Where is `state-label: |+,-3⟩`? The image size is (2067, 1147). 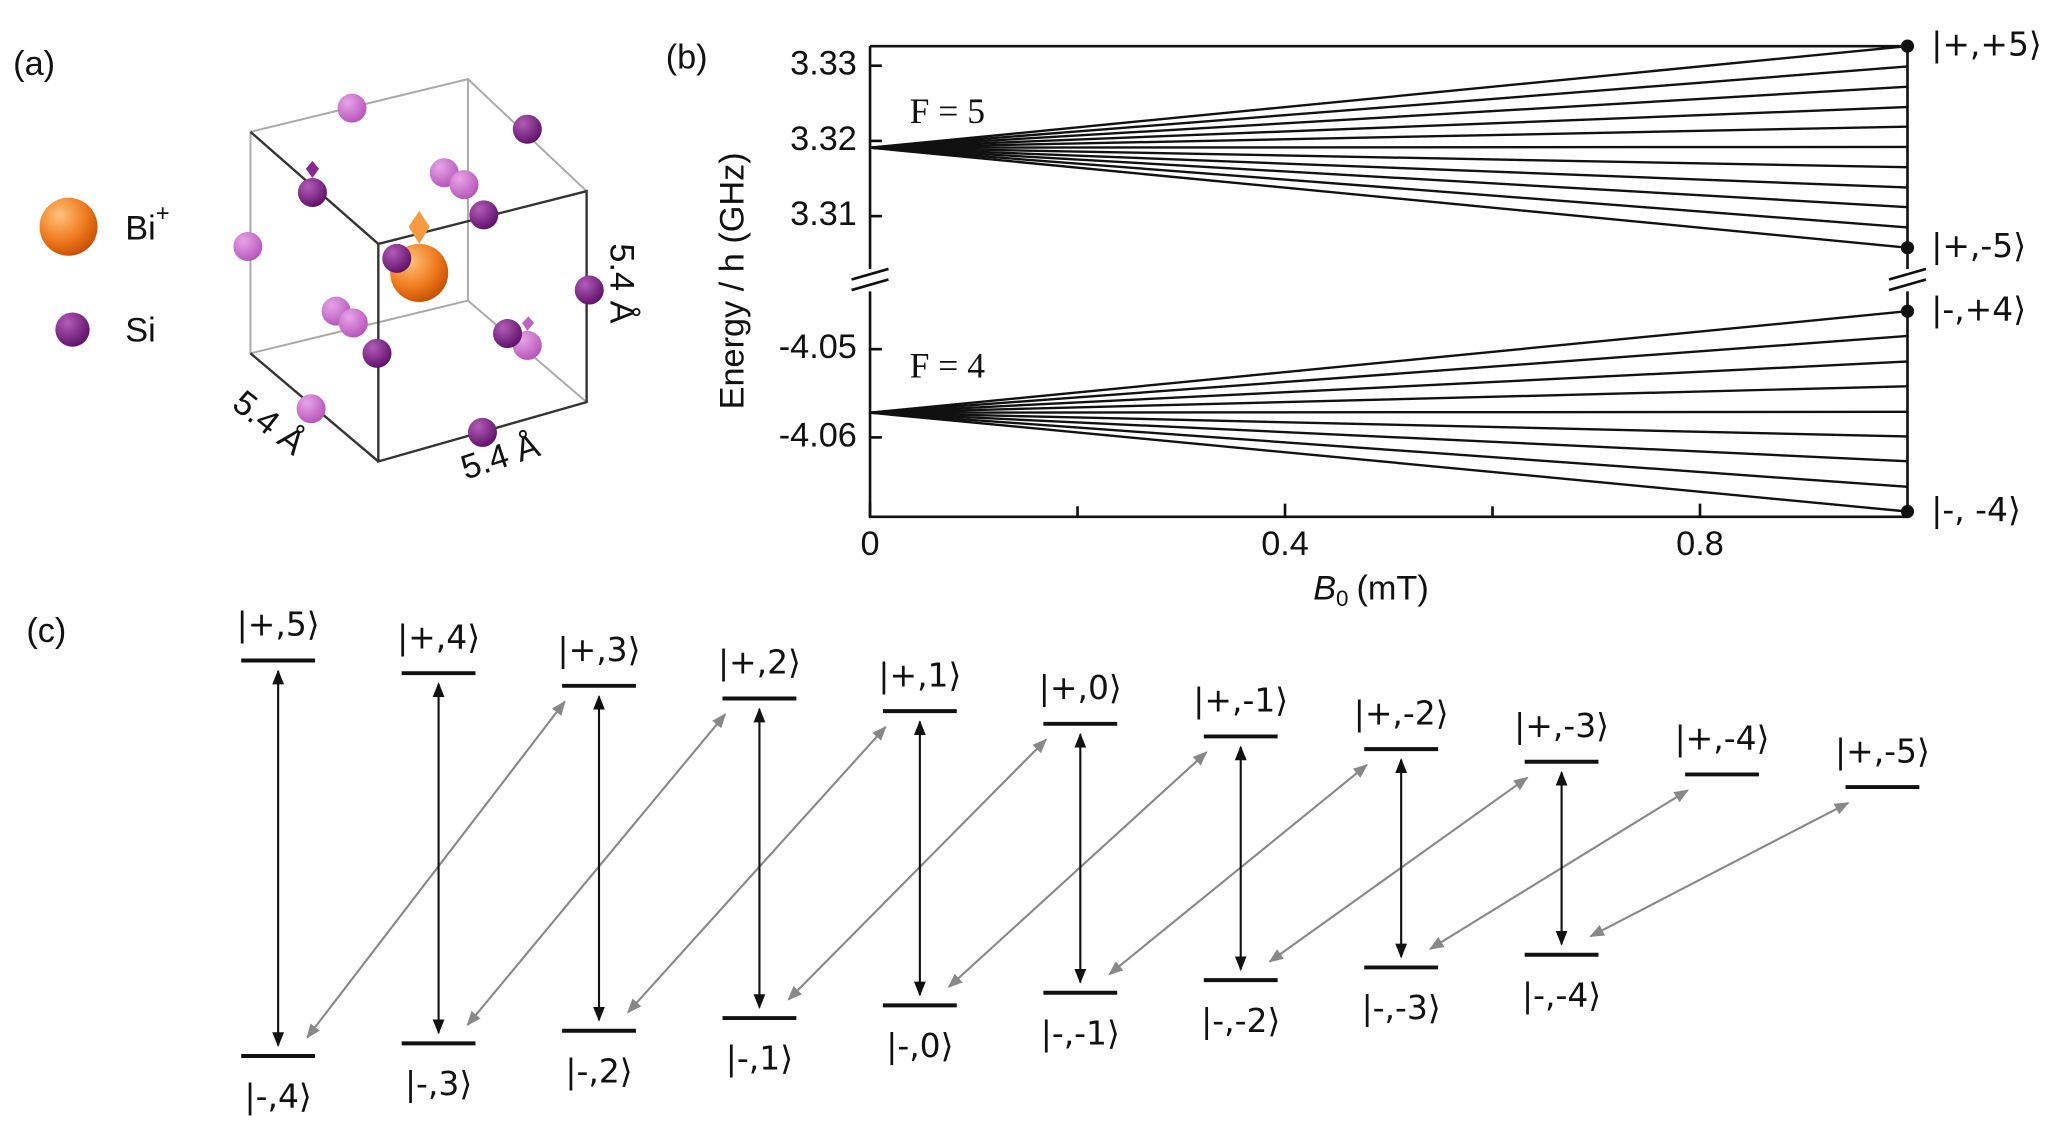
state-label: |+,-3⟩ is located at coordinates (1561, 725).